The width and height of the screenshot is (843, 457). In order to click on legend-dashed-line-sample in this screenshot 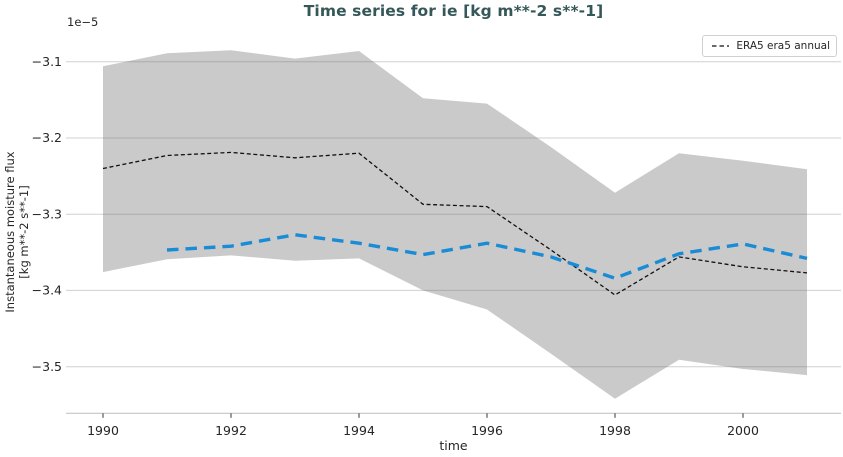, I will do `click(721, 46)`.